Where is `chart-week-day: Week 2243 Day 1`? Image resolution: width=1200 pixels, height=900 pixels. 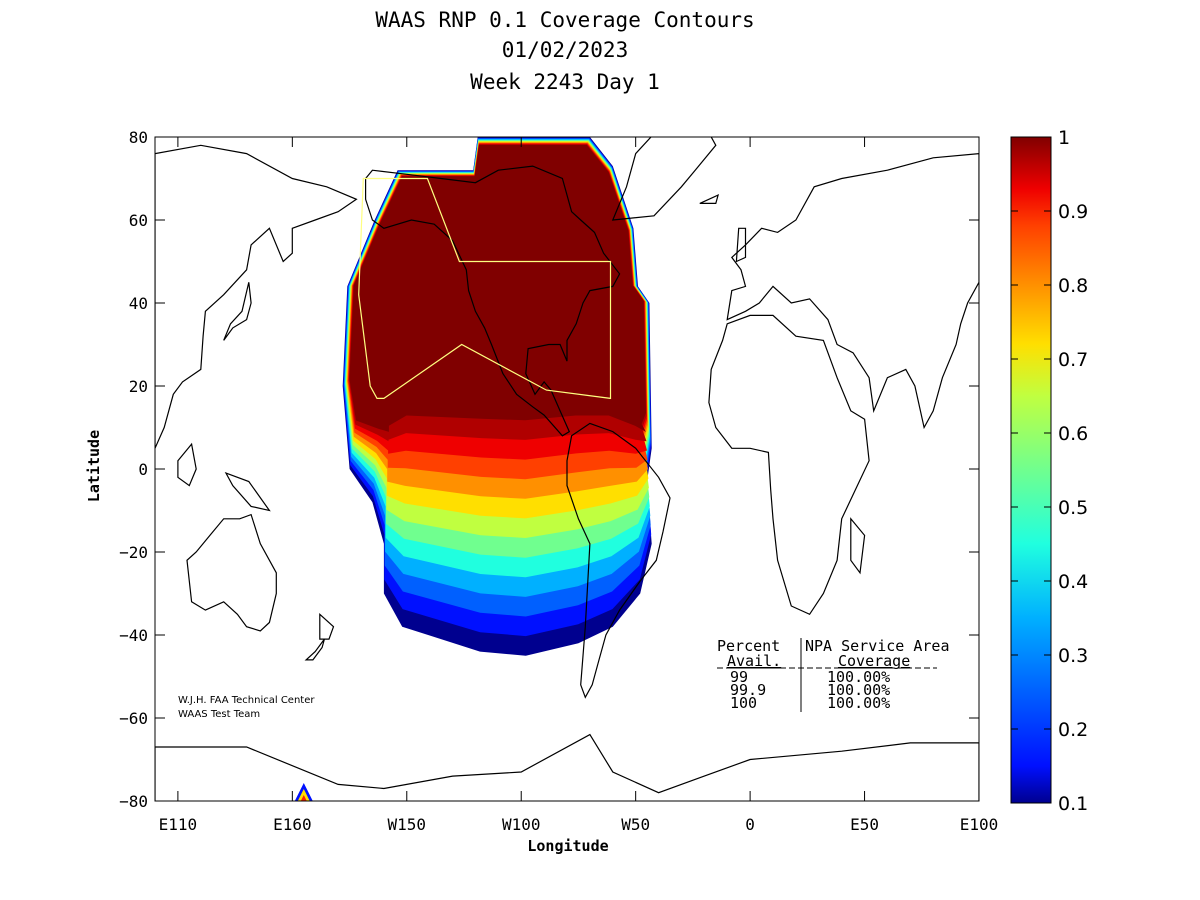 chart-week-day: Week 2243 Day 1 is located at coordinates (565, 82).